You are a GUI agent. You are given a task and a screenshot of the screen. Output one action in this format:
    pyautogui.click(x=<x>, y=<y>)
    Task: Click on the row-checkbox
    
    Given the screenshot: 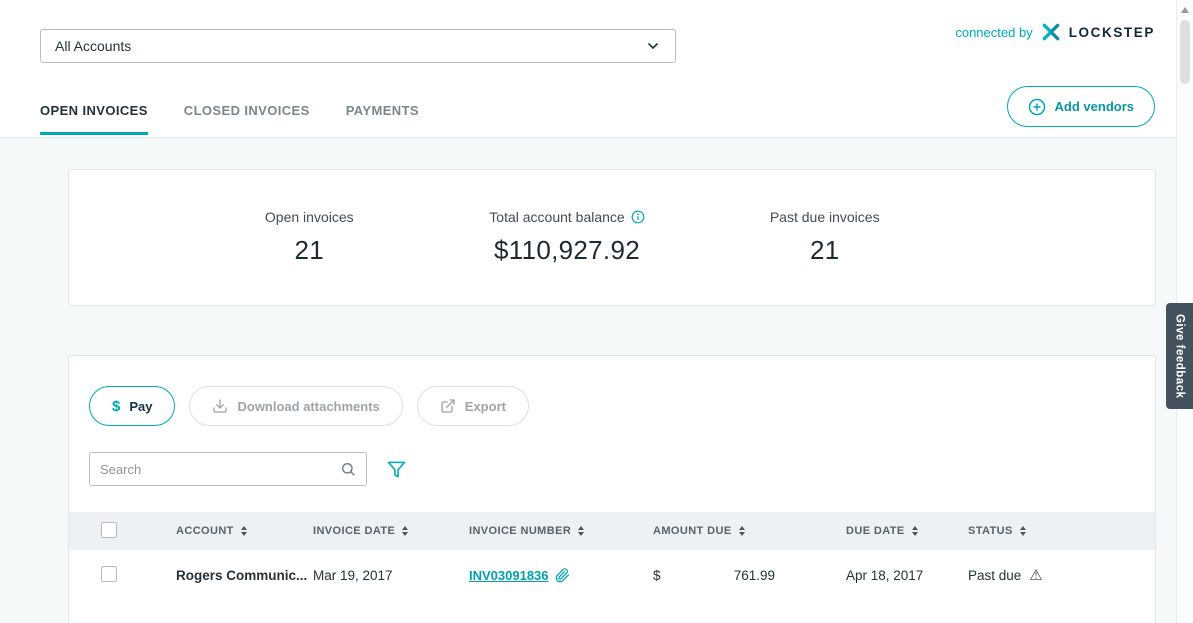 What is the action you would take?
    pyautogui.click(x=109, y=573)
    